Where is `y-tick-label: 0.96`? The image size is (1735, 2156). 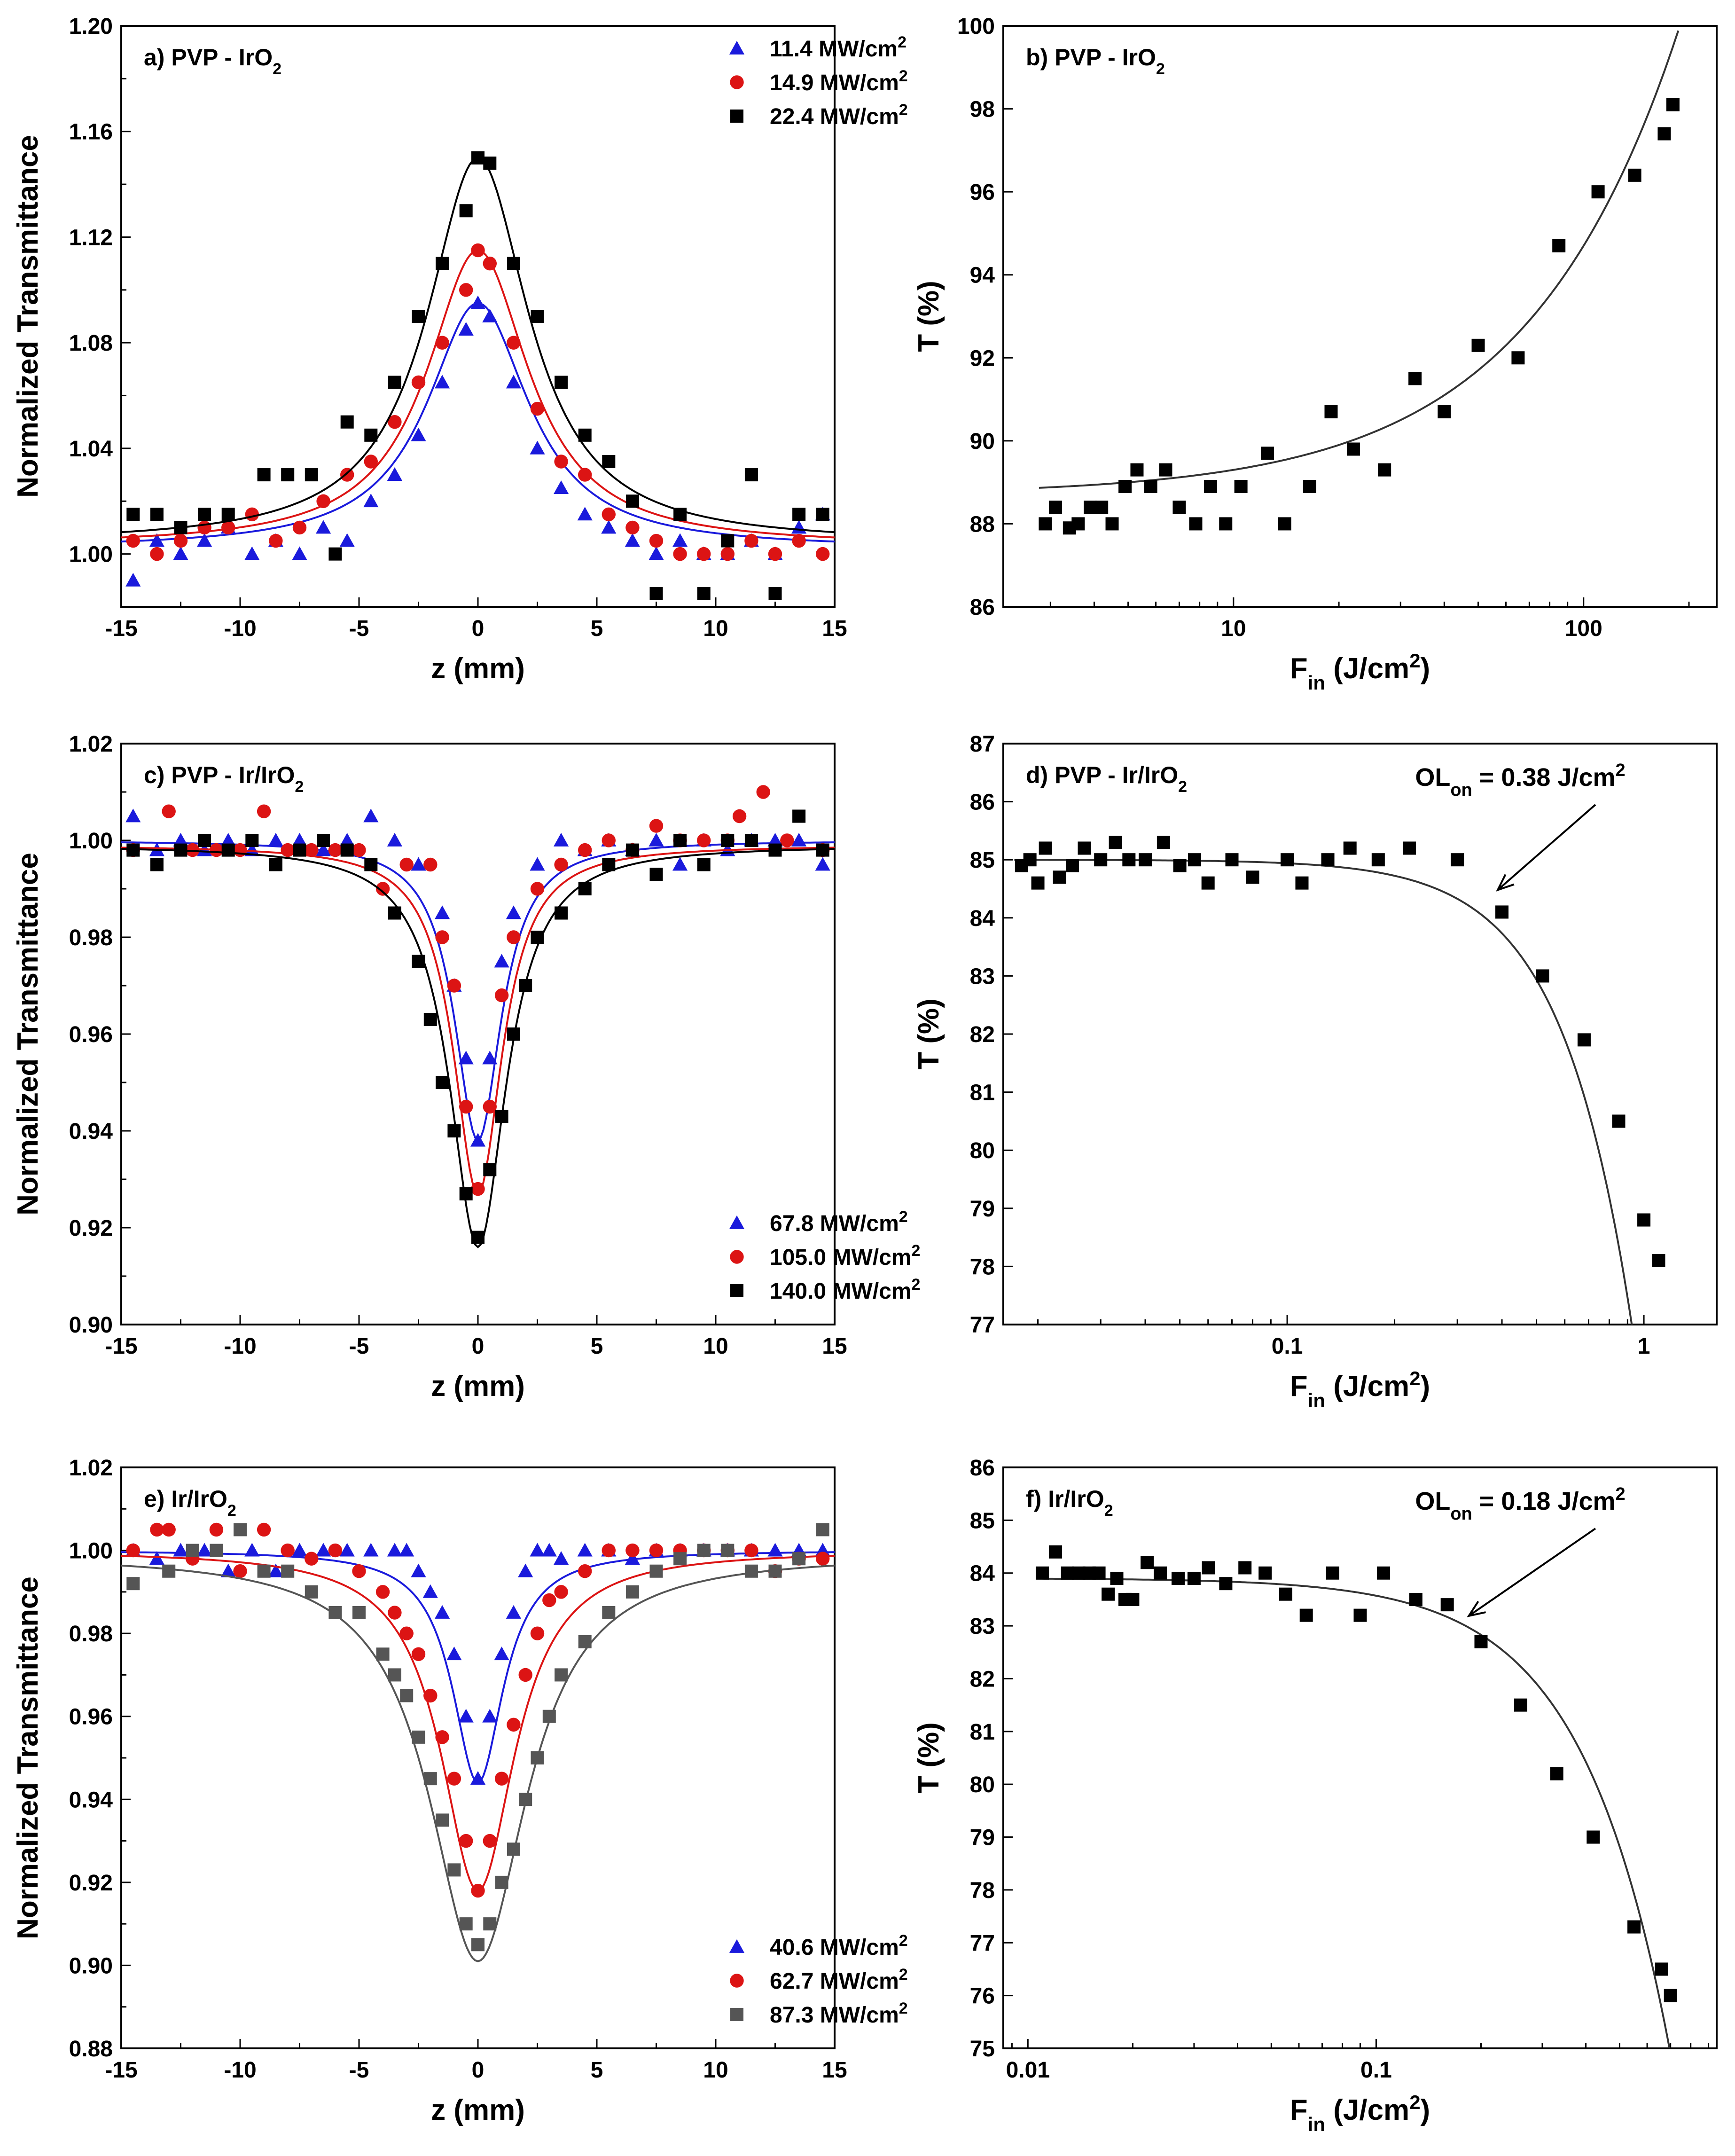 y-tick-label: 0.96 is located at coordinates (91, 1717).